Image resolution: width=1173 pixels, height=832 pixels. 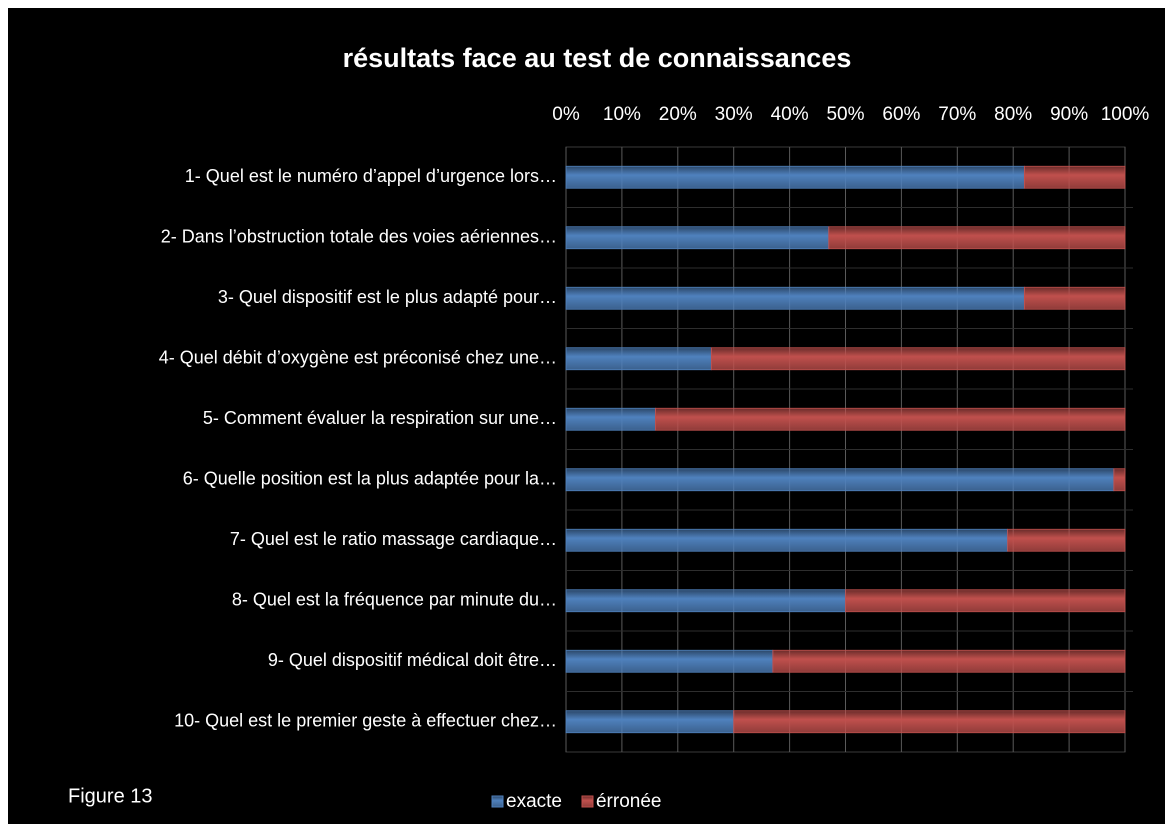 I want to click on x-tick-label: 50%, so click(x=845, y=114).